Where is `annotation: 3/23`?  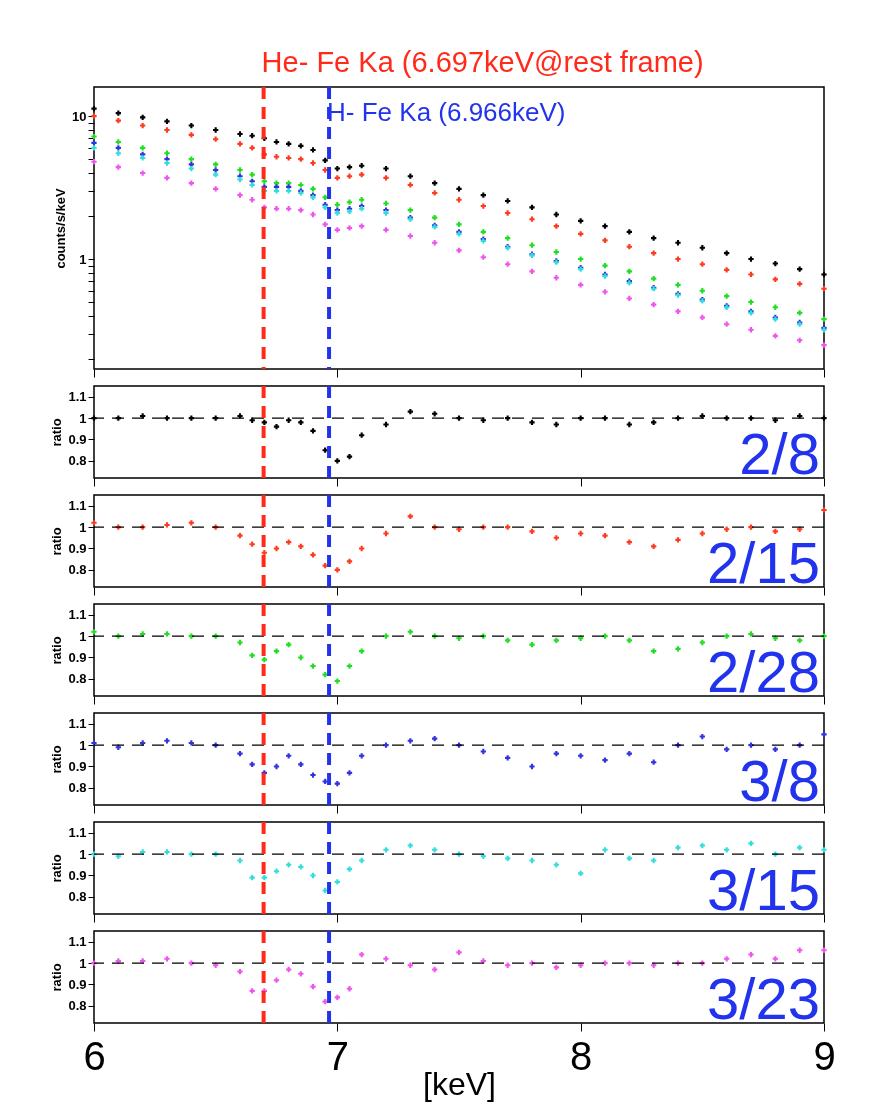 annotation: 3/23 is located at coordinates (763, 998).